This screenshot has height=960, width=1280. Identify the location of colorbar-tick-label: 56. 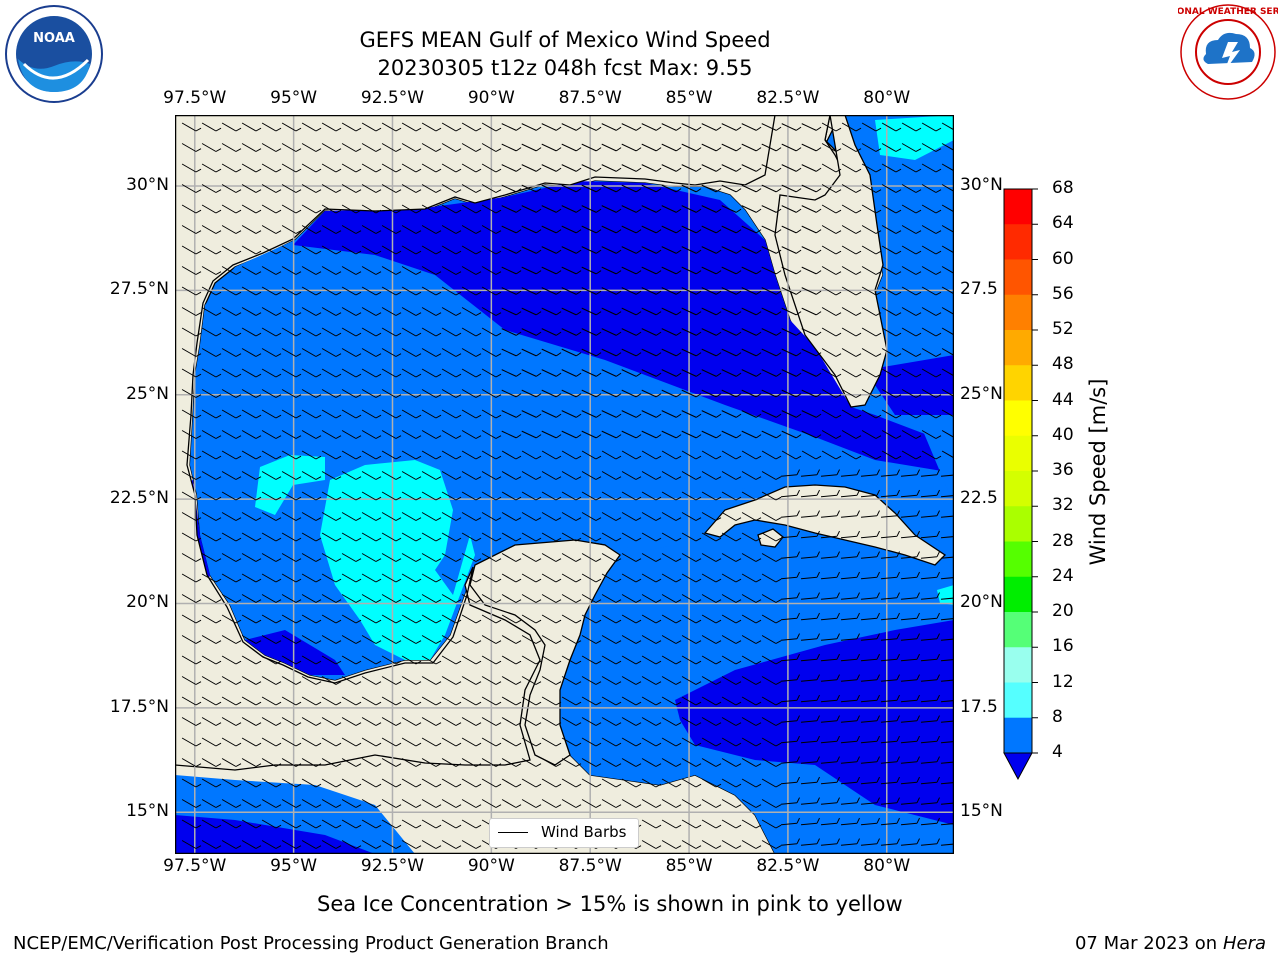
(1063, 293).